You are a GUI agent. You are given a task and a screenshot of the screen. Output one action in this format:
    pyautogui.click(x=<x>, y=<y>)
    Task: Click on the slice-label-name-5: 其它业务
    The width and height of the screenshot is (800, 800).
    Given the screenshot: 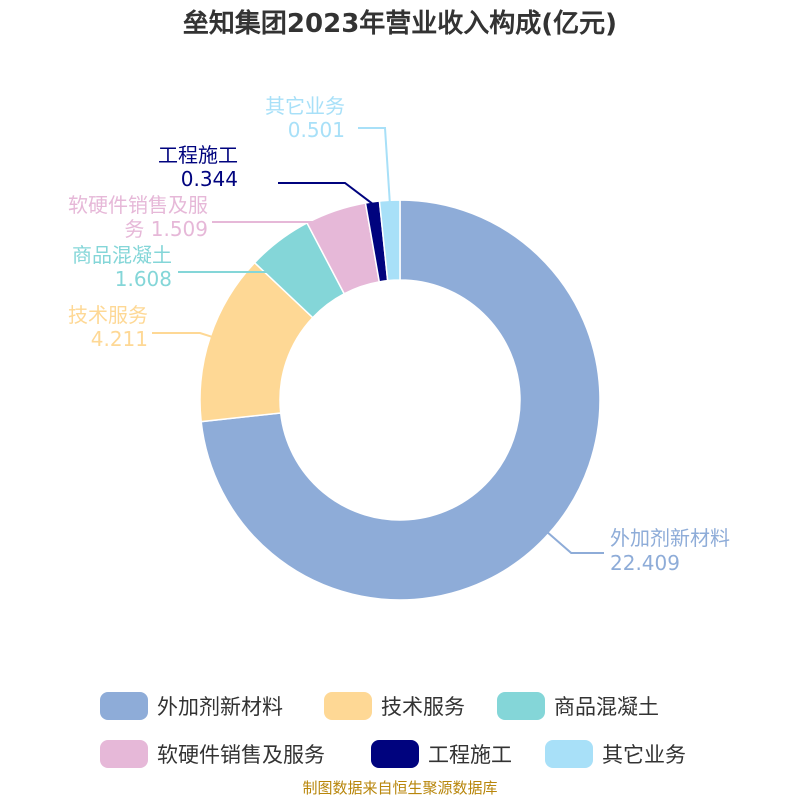 What is the action you would take?
    pyautogui.click(x=305, y=106)
    